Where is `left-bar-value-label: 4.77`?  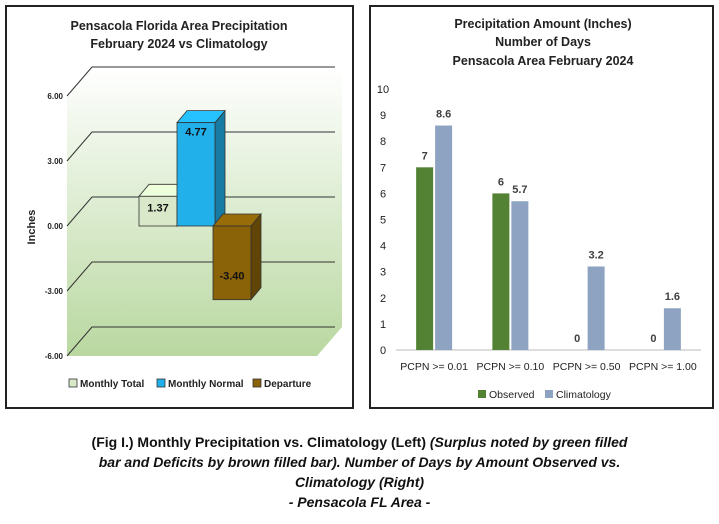 left-bar-value-label: 4.77 is located at coordinates (195, 133).